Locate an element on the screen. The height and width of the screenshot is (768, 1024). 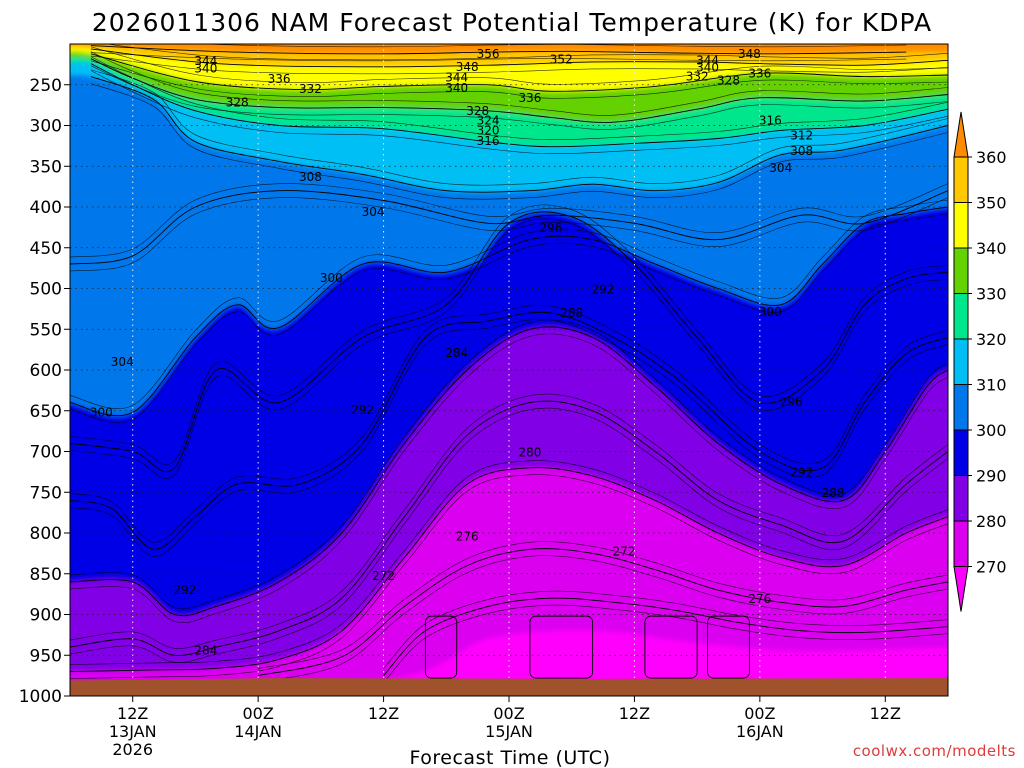
colorbar-label: 320 is located at coordinates (991, 339).